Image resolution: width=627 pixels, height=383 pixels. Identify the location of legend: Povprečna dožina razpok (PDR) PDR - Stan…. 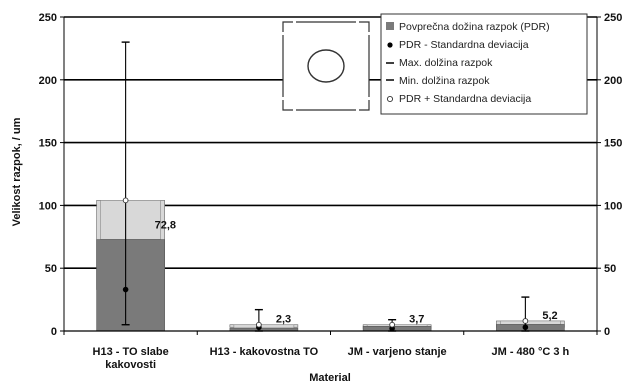
(484, 64).